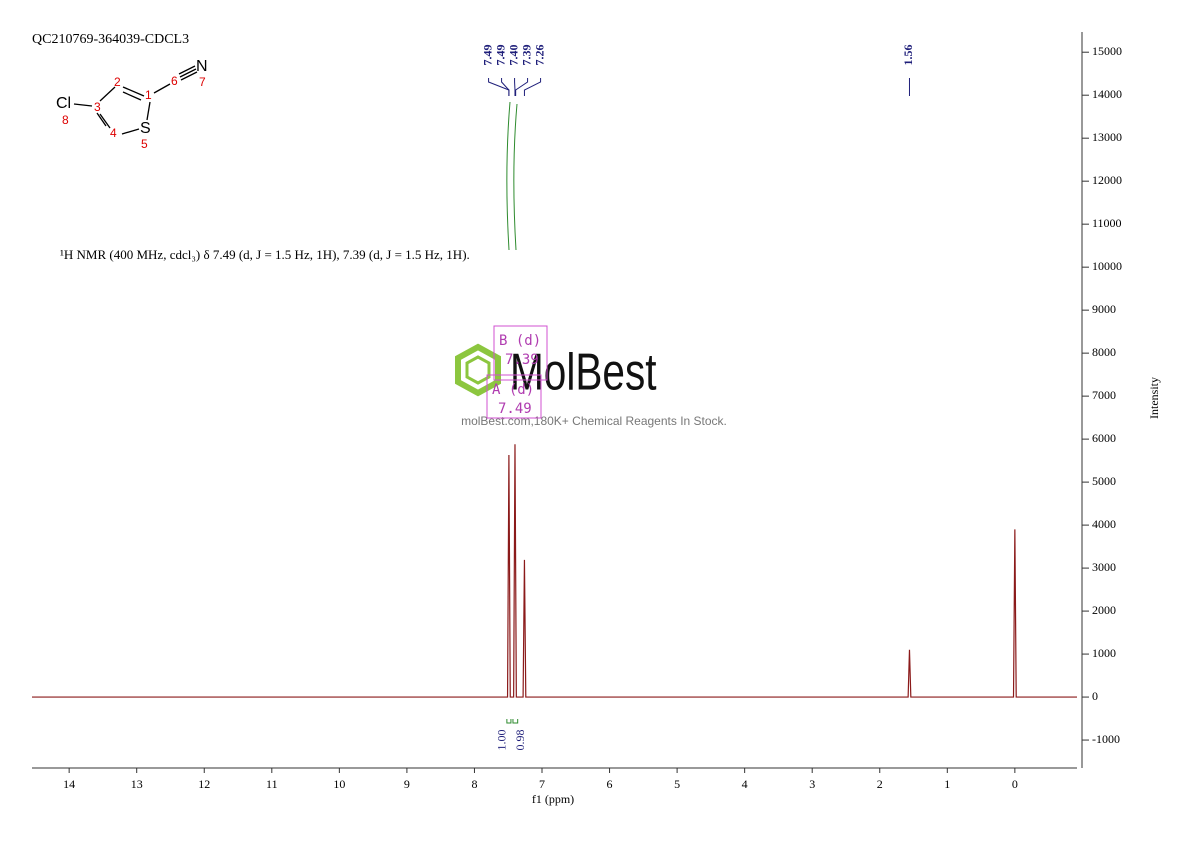  What do you see at coordinates (1104, 653) in the screenshot?
I see `y-tick-label: 1000` at bounding box center [1104, 653].